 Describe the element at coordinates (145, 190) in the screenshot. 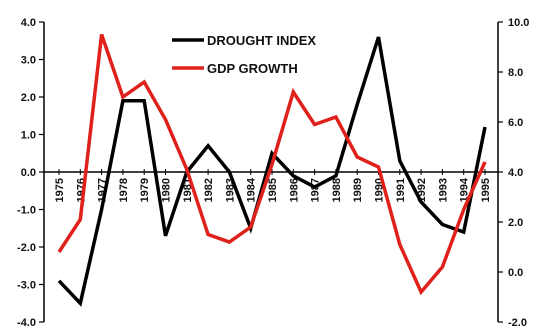

I see `x-tick-label: 1979` at that location.